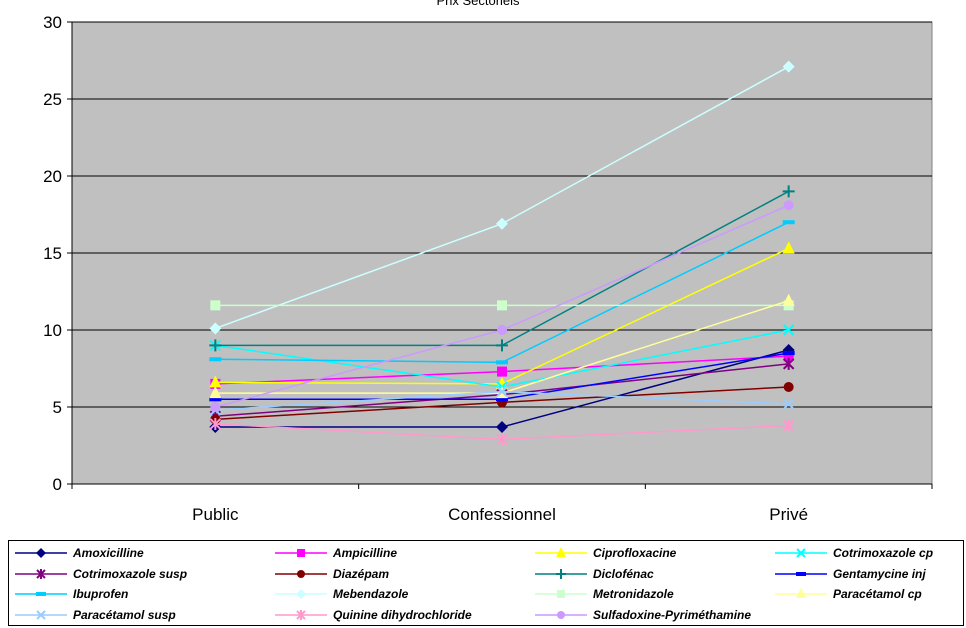 This screenshot has width=966, height=628. Describe the element at coordinates (52, 22) in the screenshot. I see `y-tick-label: 30` at that location.